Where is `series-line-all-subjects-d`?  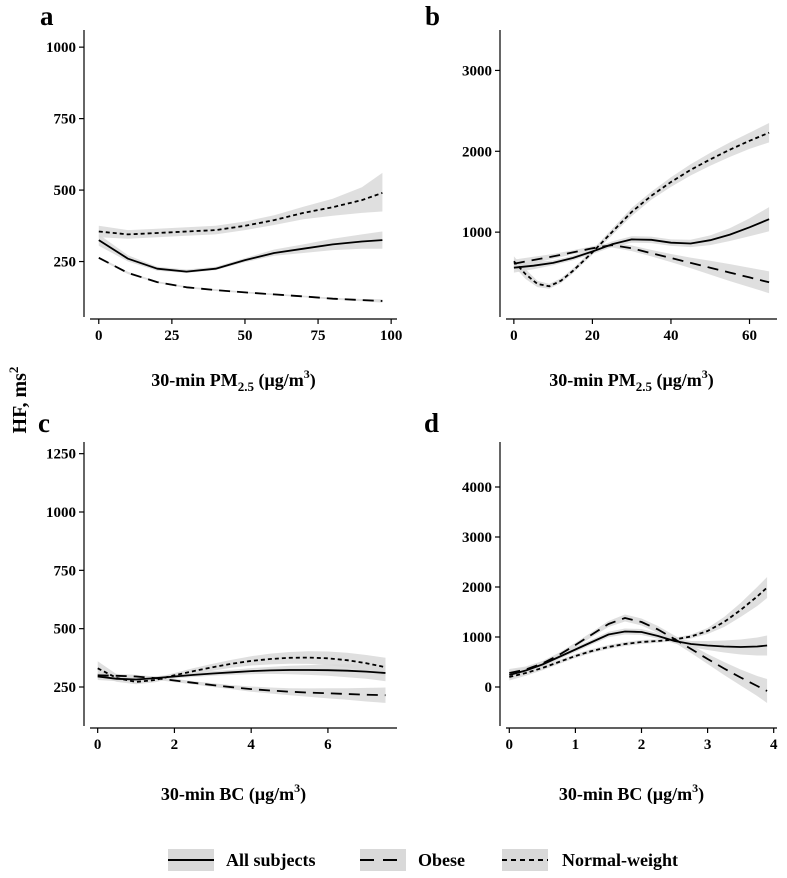
series-line-all-subjects-d is located at coordinates (638, 653).